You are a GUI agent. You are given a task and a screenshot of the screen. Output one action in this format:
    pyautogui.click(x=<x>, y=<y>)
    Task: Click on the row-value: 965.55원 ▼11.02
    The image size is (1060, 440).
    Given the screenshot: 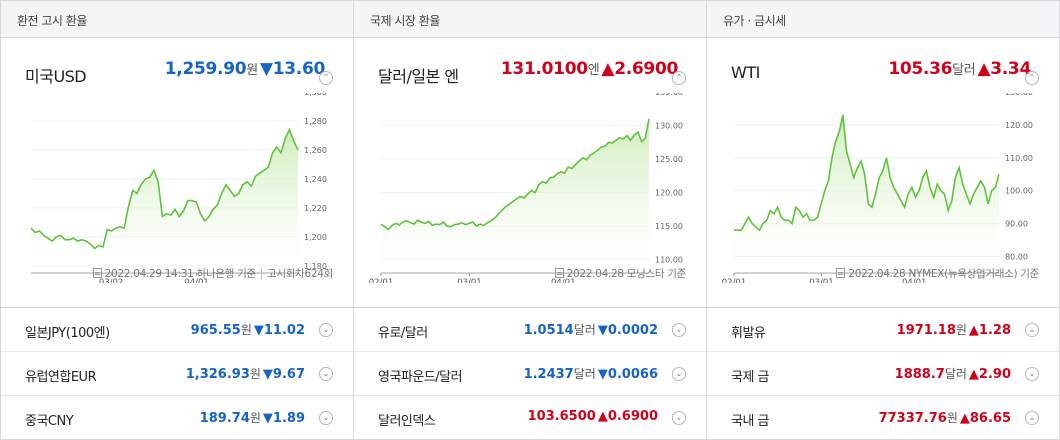 What is the action you would take?
    pyautogui.click(x=248, y=329)
    